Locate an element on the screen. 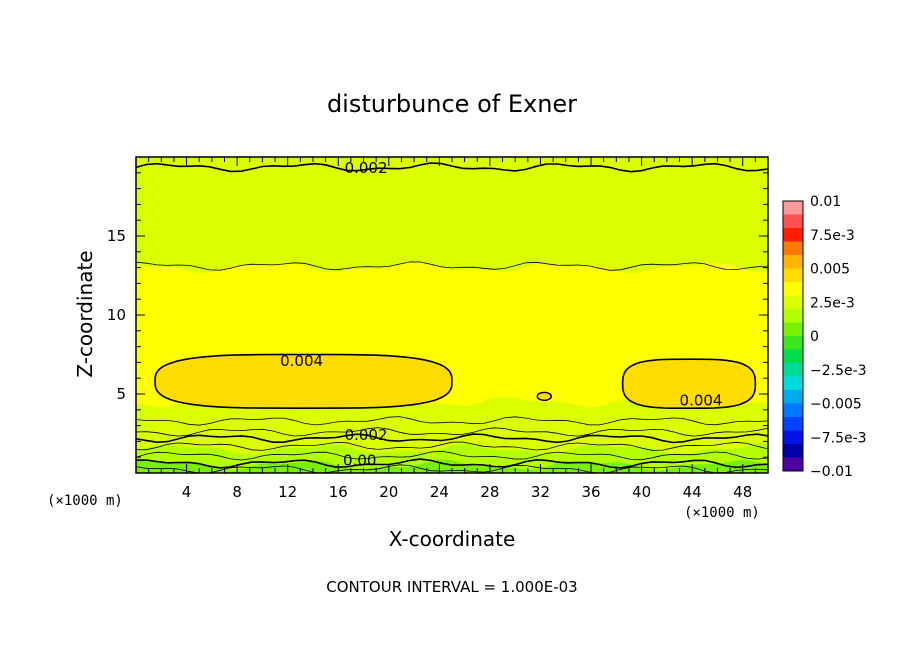 The image size is (904, 654). y-tick-label: 5 is located at coordinates (121, 394).